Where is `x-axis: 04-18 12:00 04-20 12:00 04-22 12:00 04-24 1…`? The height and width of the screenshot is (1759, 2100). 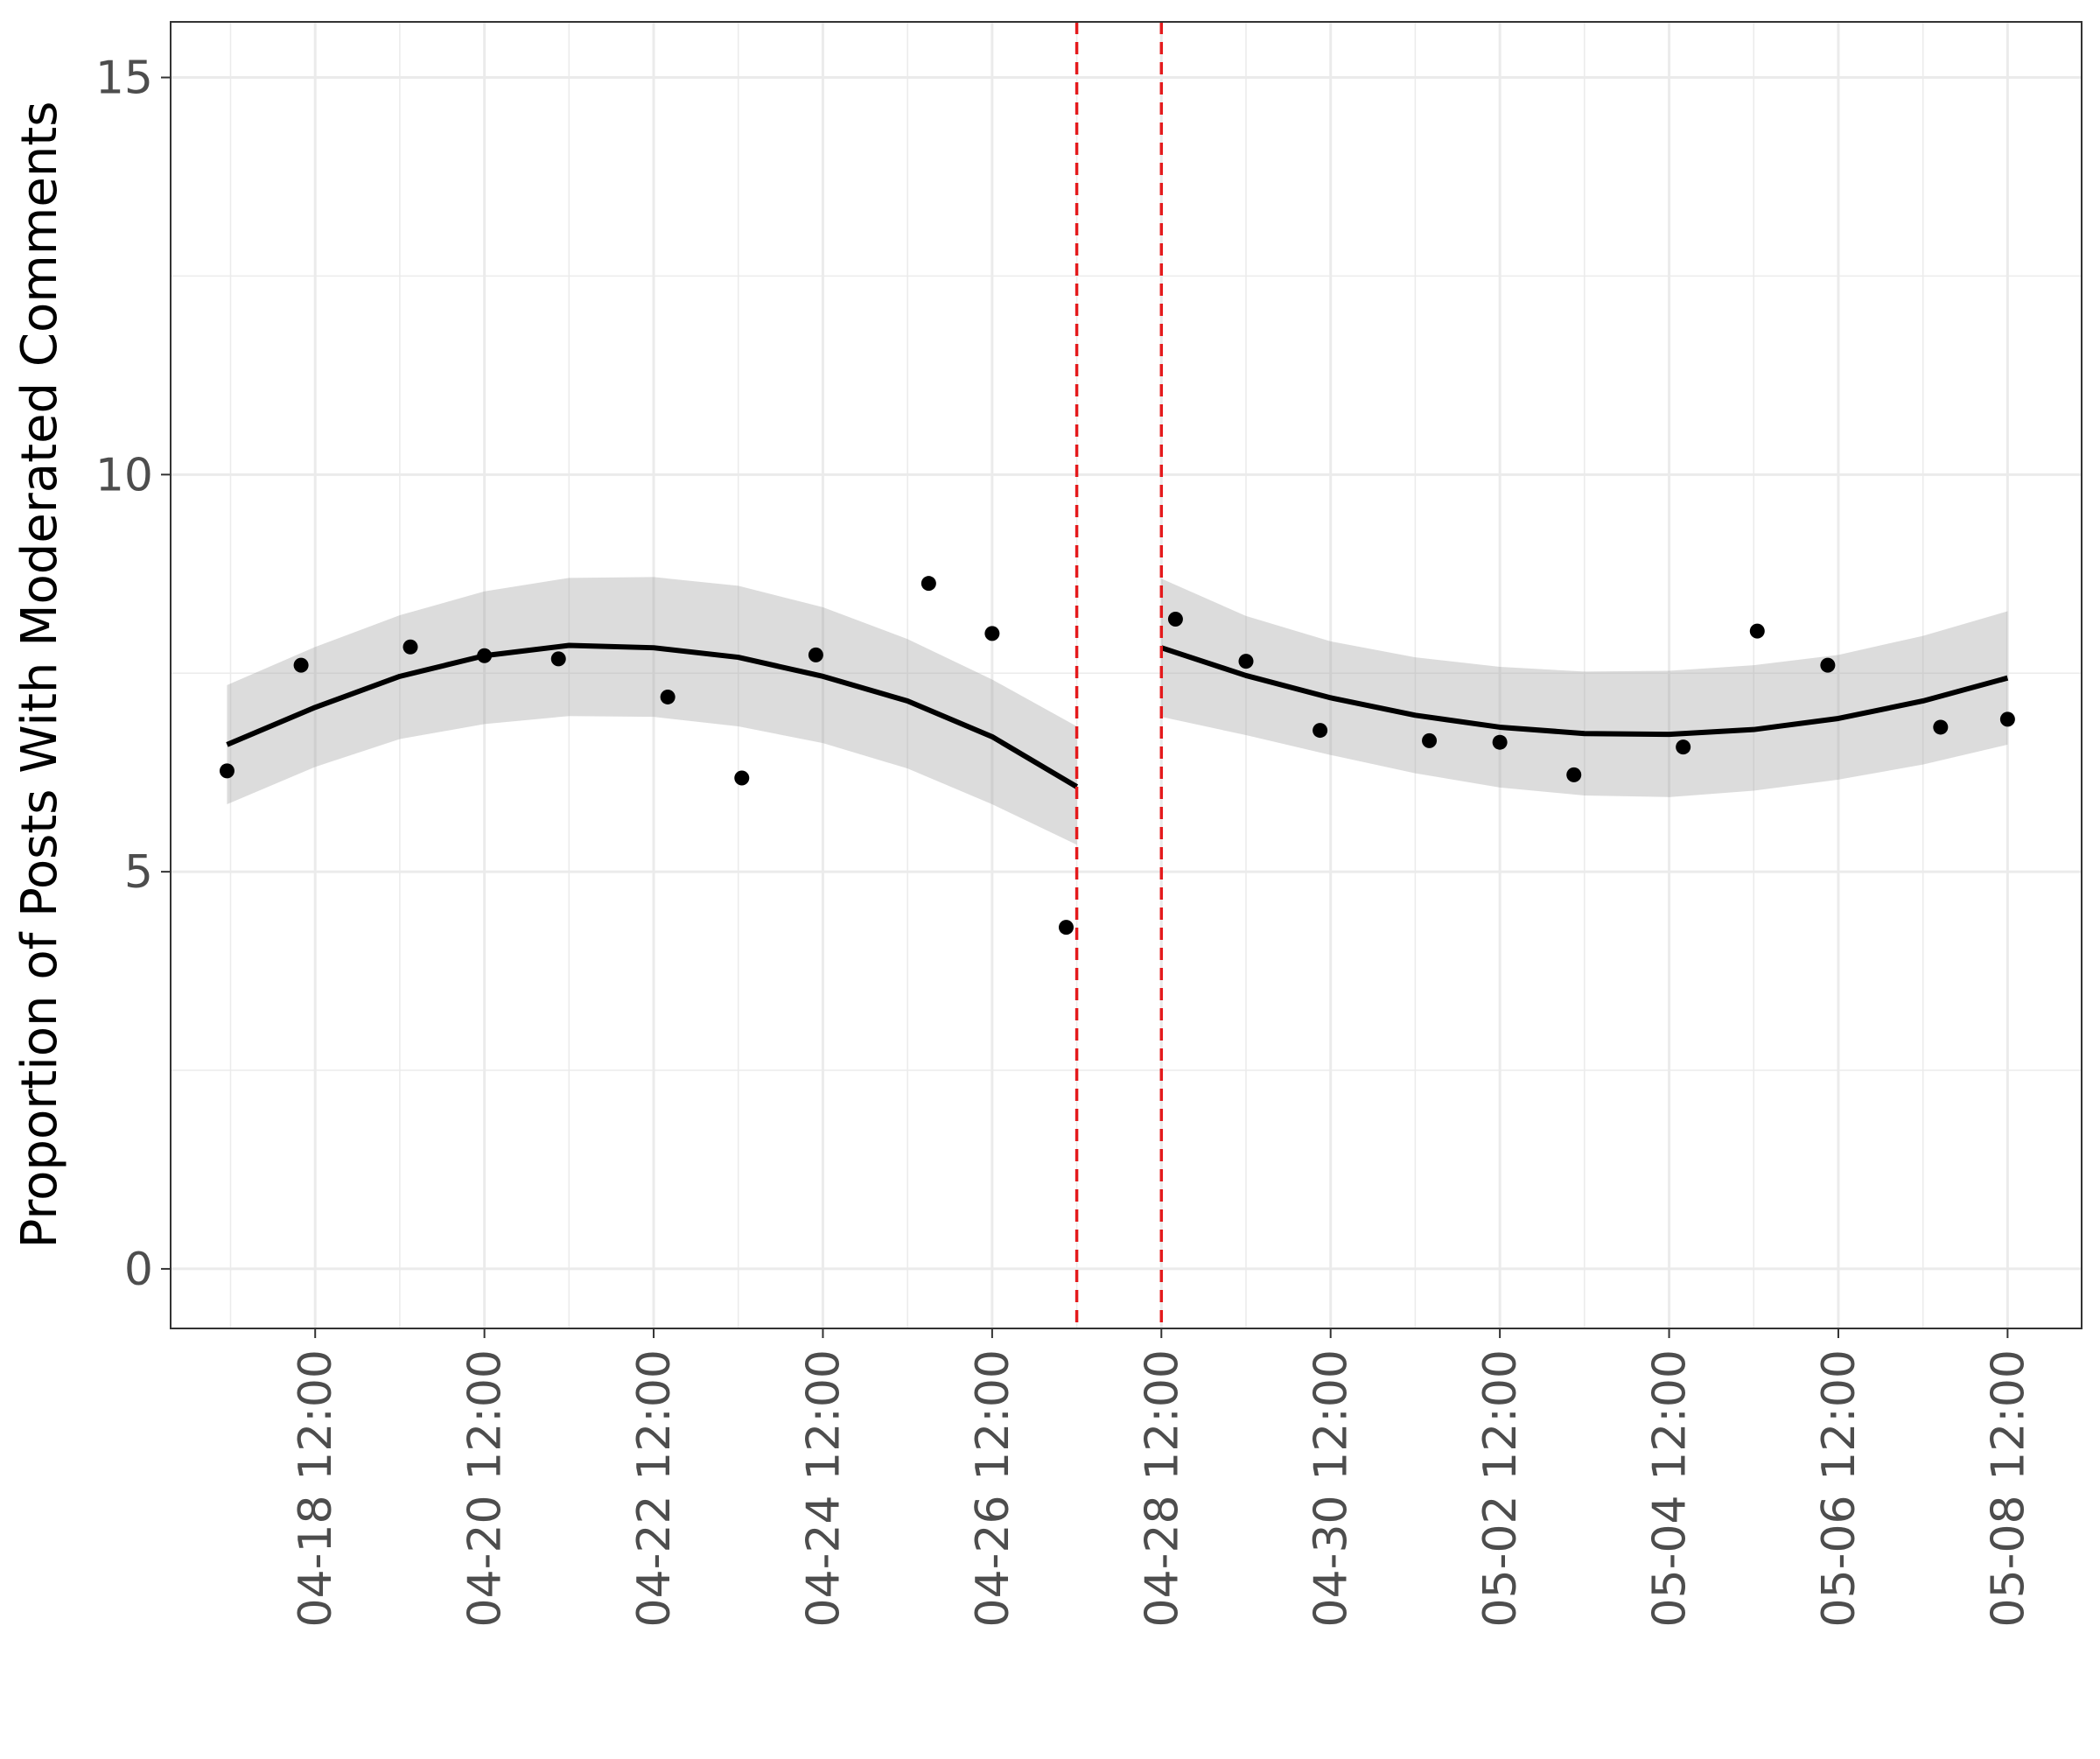
x-axis: 04-18 12:00 04-20 12:00 04-22 12:00 04-24 1… is located at coordinates (1162, 1477).